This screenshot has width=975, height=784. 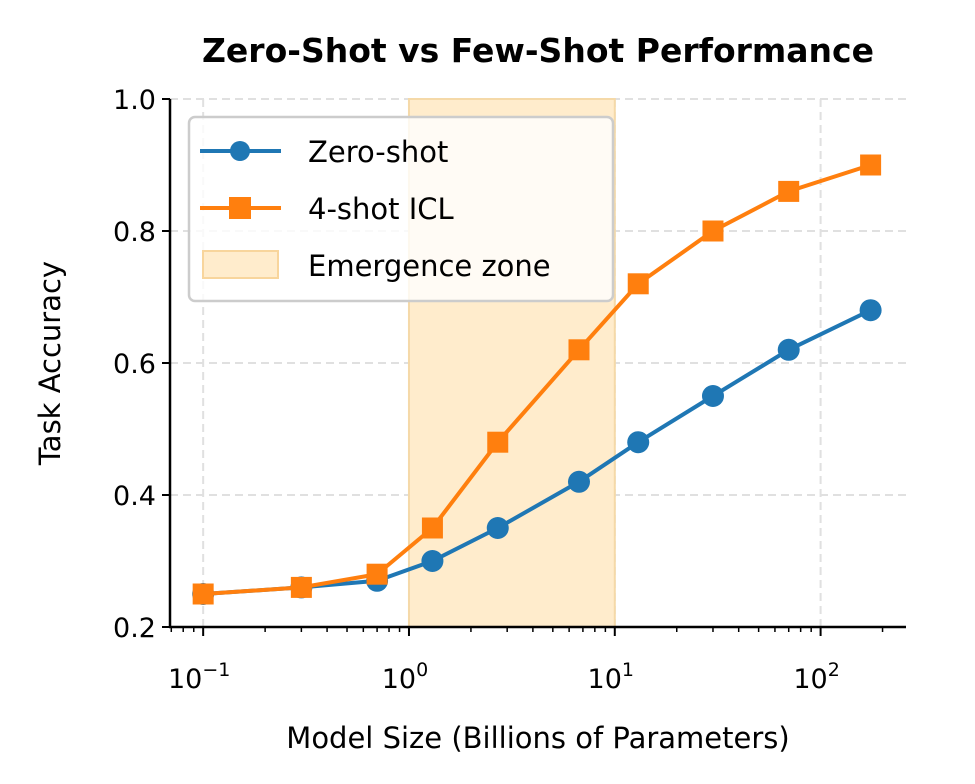 I want to click on chart-title: Zero-Shot vs Few-Shot Performance, so click(x=538, y=50).